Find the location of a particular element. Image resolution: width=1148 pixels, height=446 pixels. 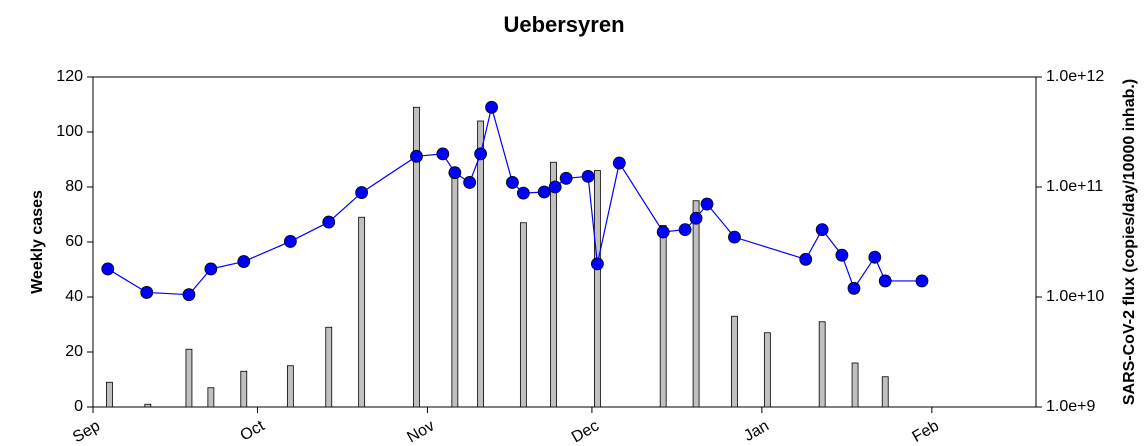

y2-tick-label: 1.0e+12 is located at coordinates (1075, 76).